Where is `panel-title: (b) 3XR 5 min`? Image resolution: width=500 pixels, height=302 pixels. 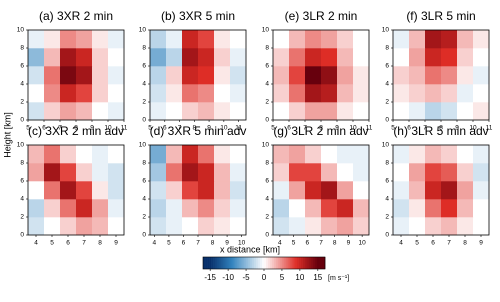 panel-title: (b) 3XR 5 min is located at coordinates (198, 16).